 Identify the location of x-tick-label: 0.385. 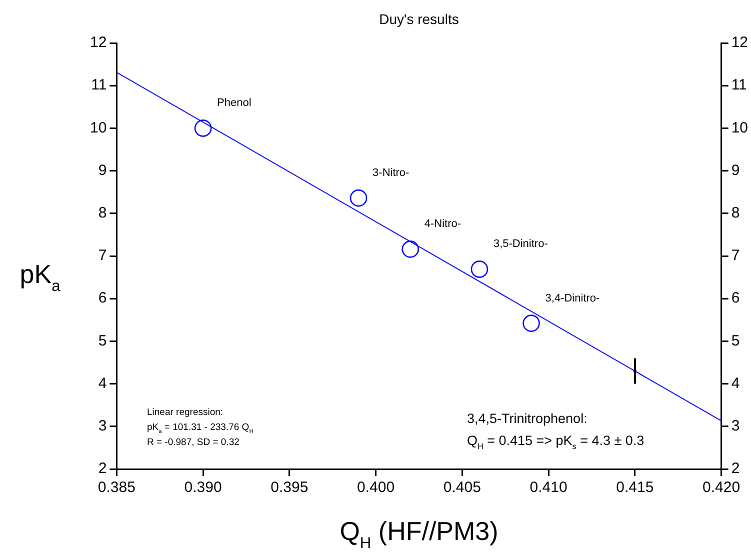
(117, 487).